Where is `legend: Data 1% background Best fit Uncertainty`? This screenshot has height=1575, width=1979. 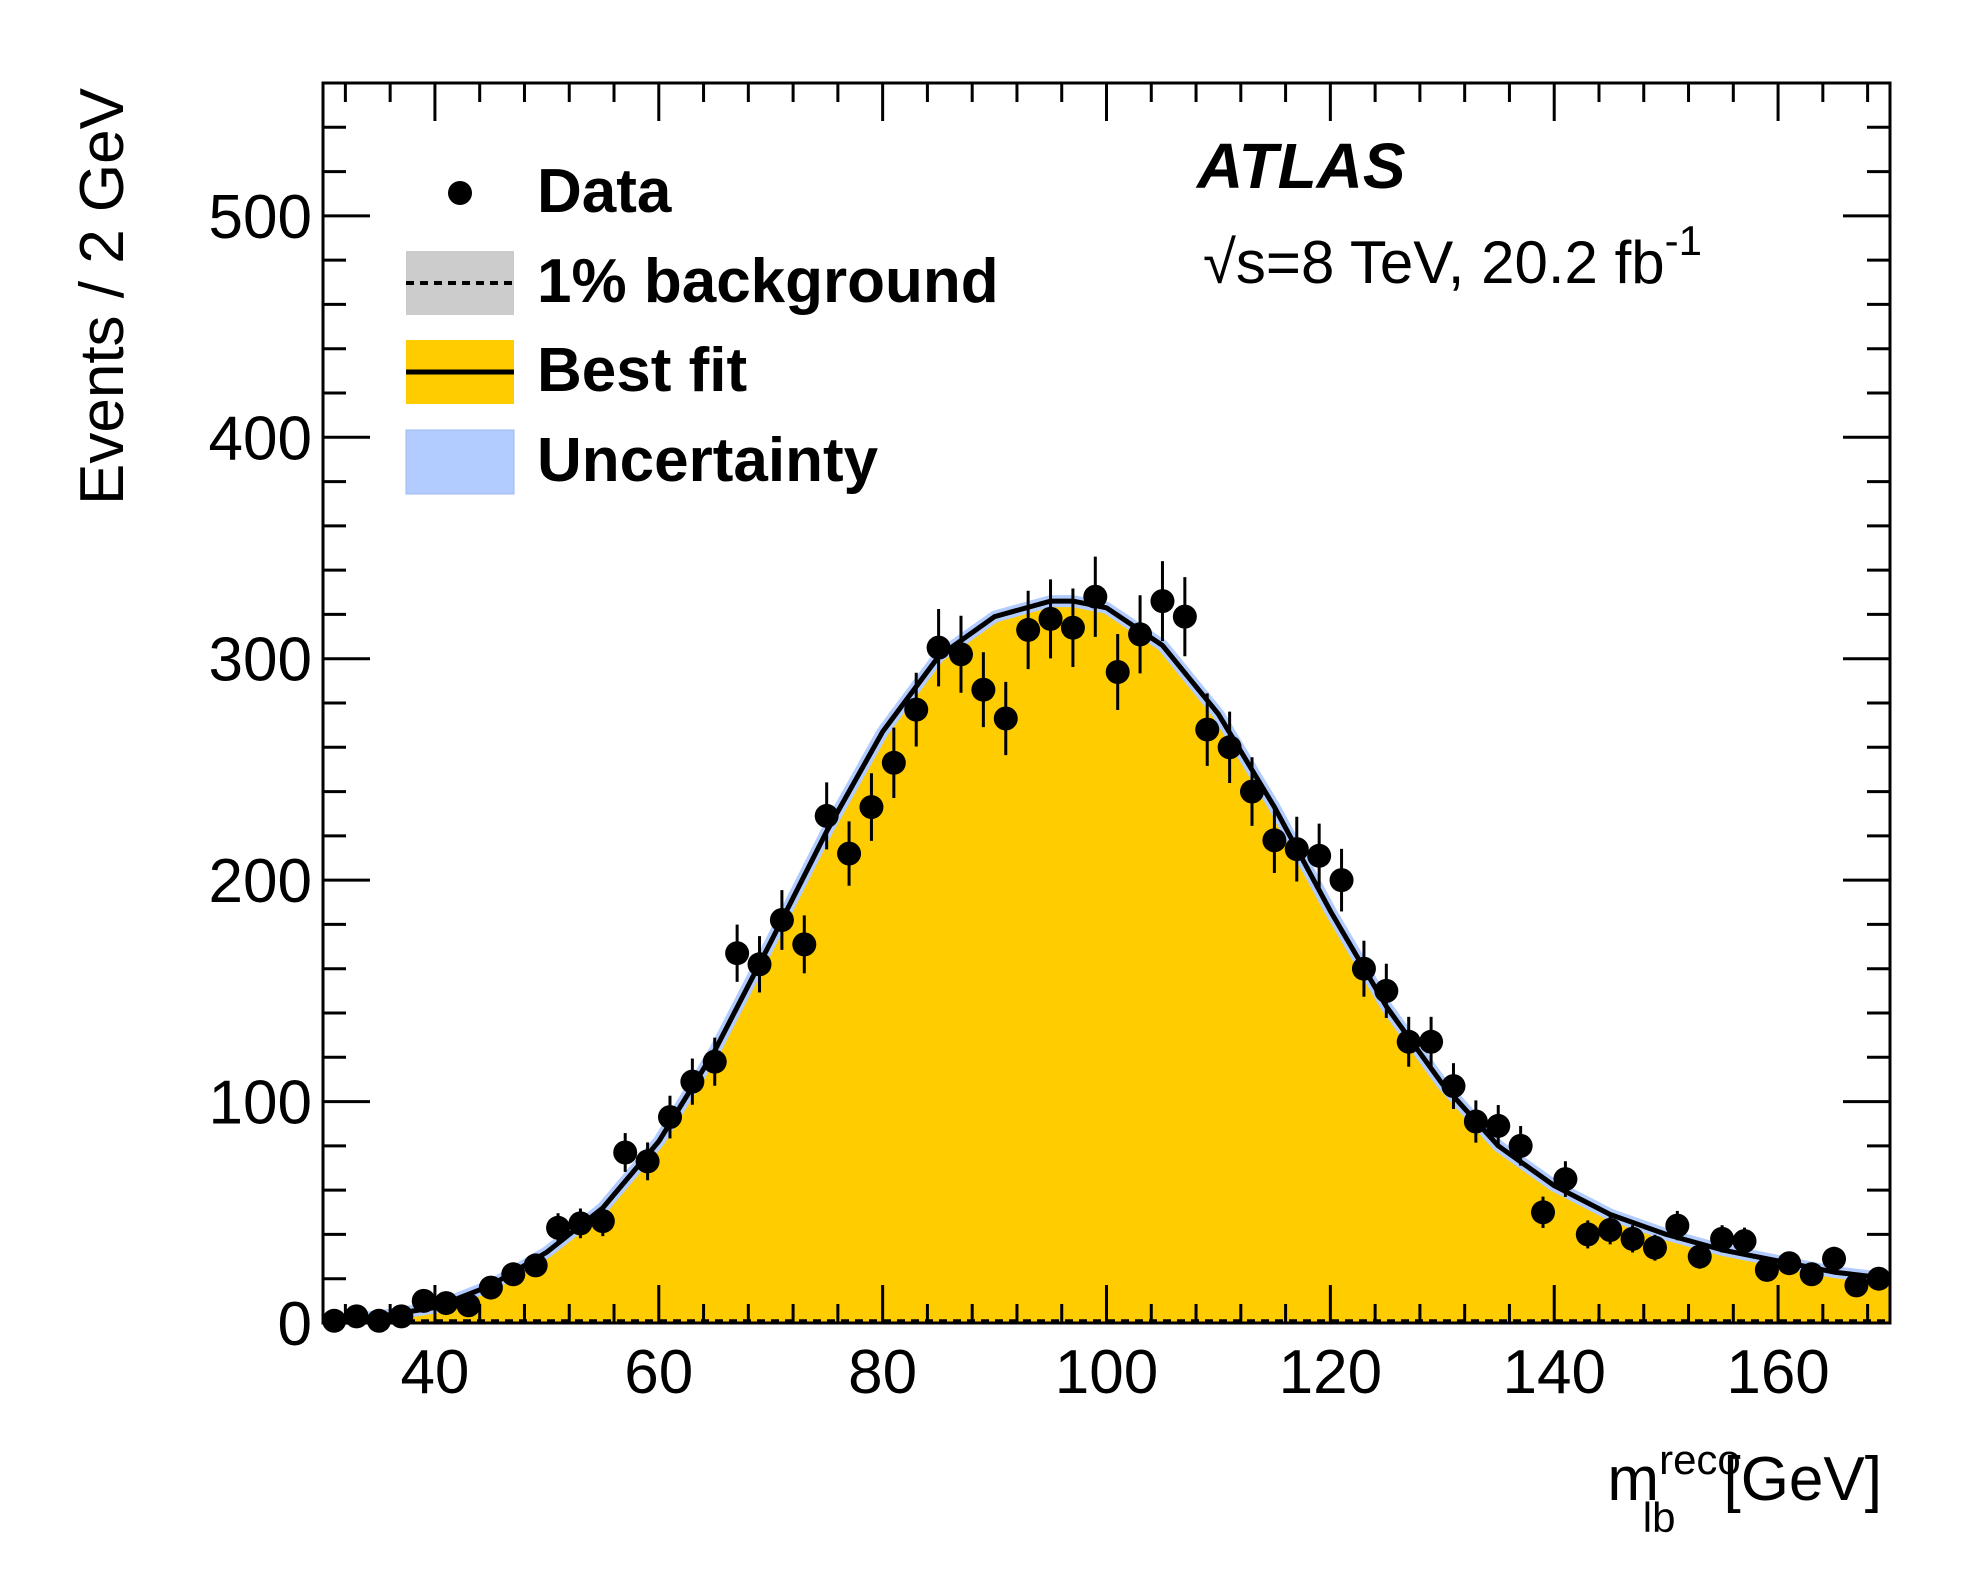 legend: Data 1% background Best fit Uncertainty is located at coordinates (702, 326).